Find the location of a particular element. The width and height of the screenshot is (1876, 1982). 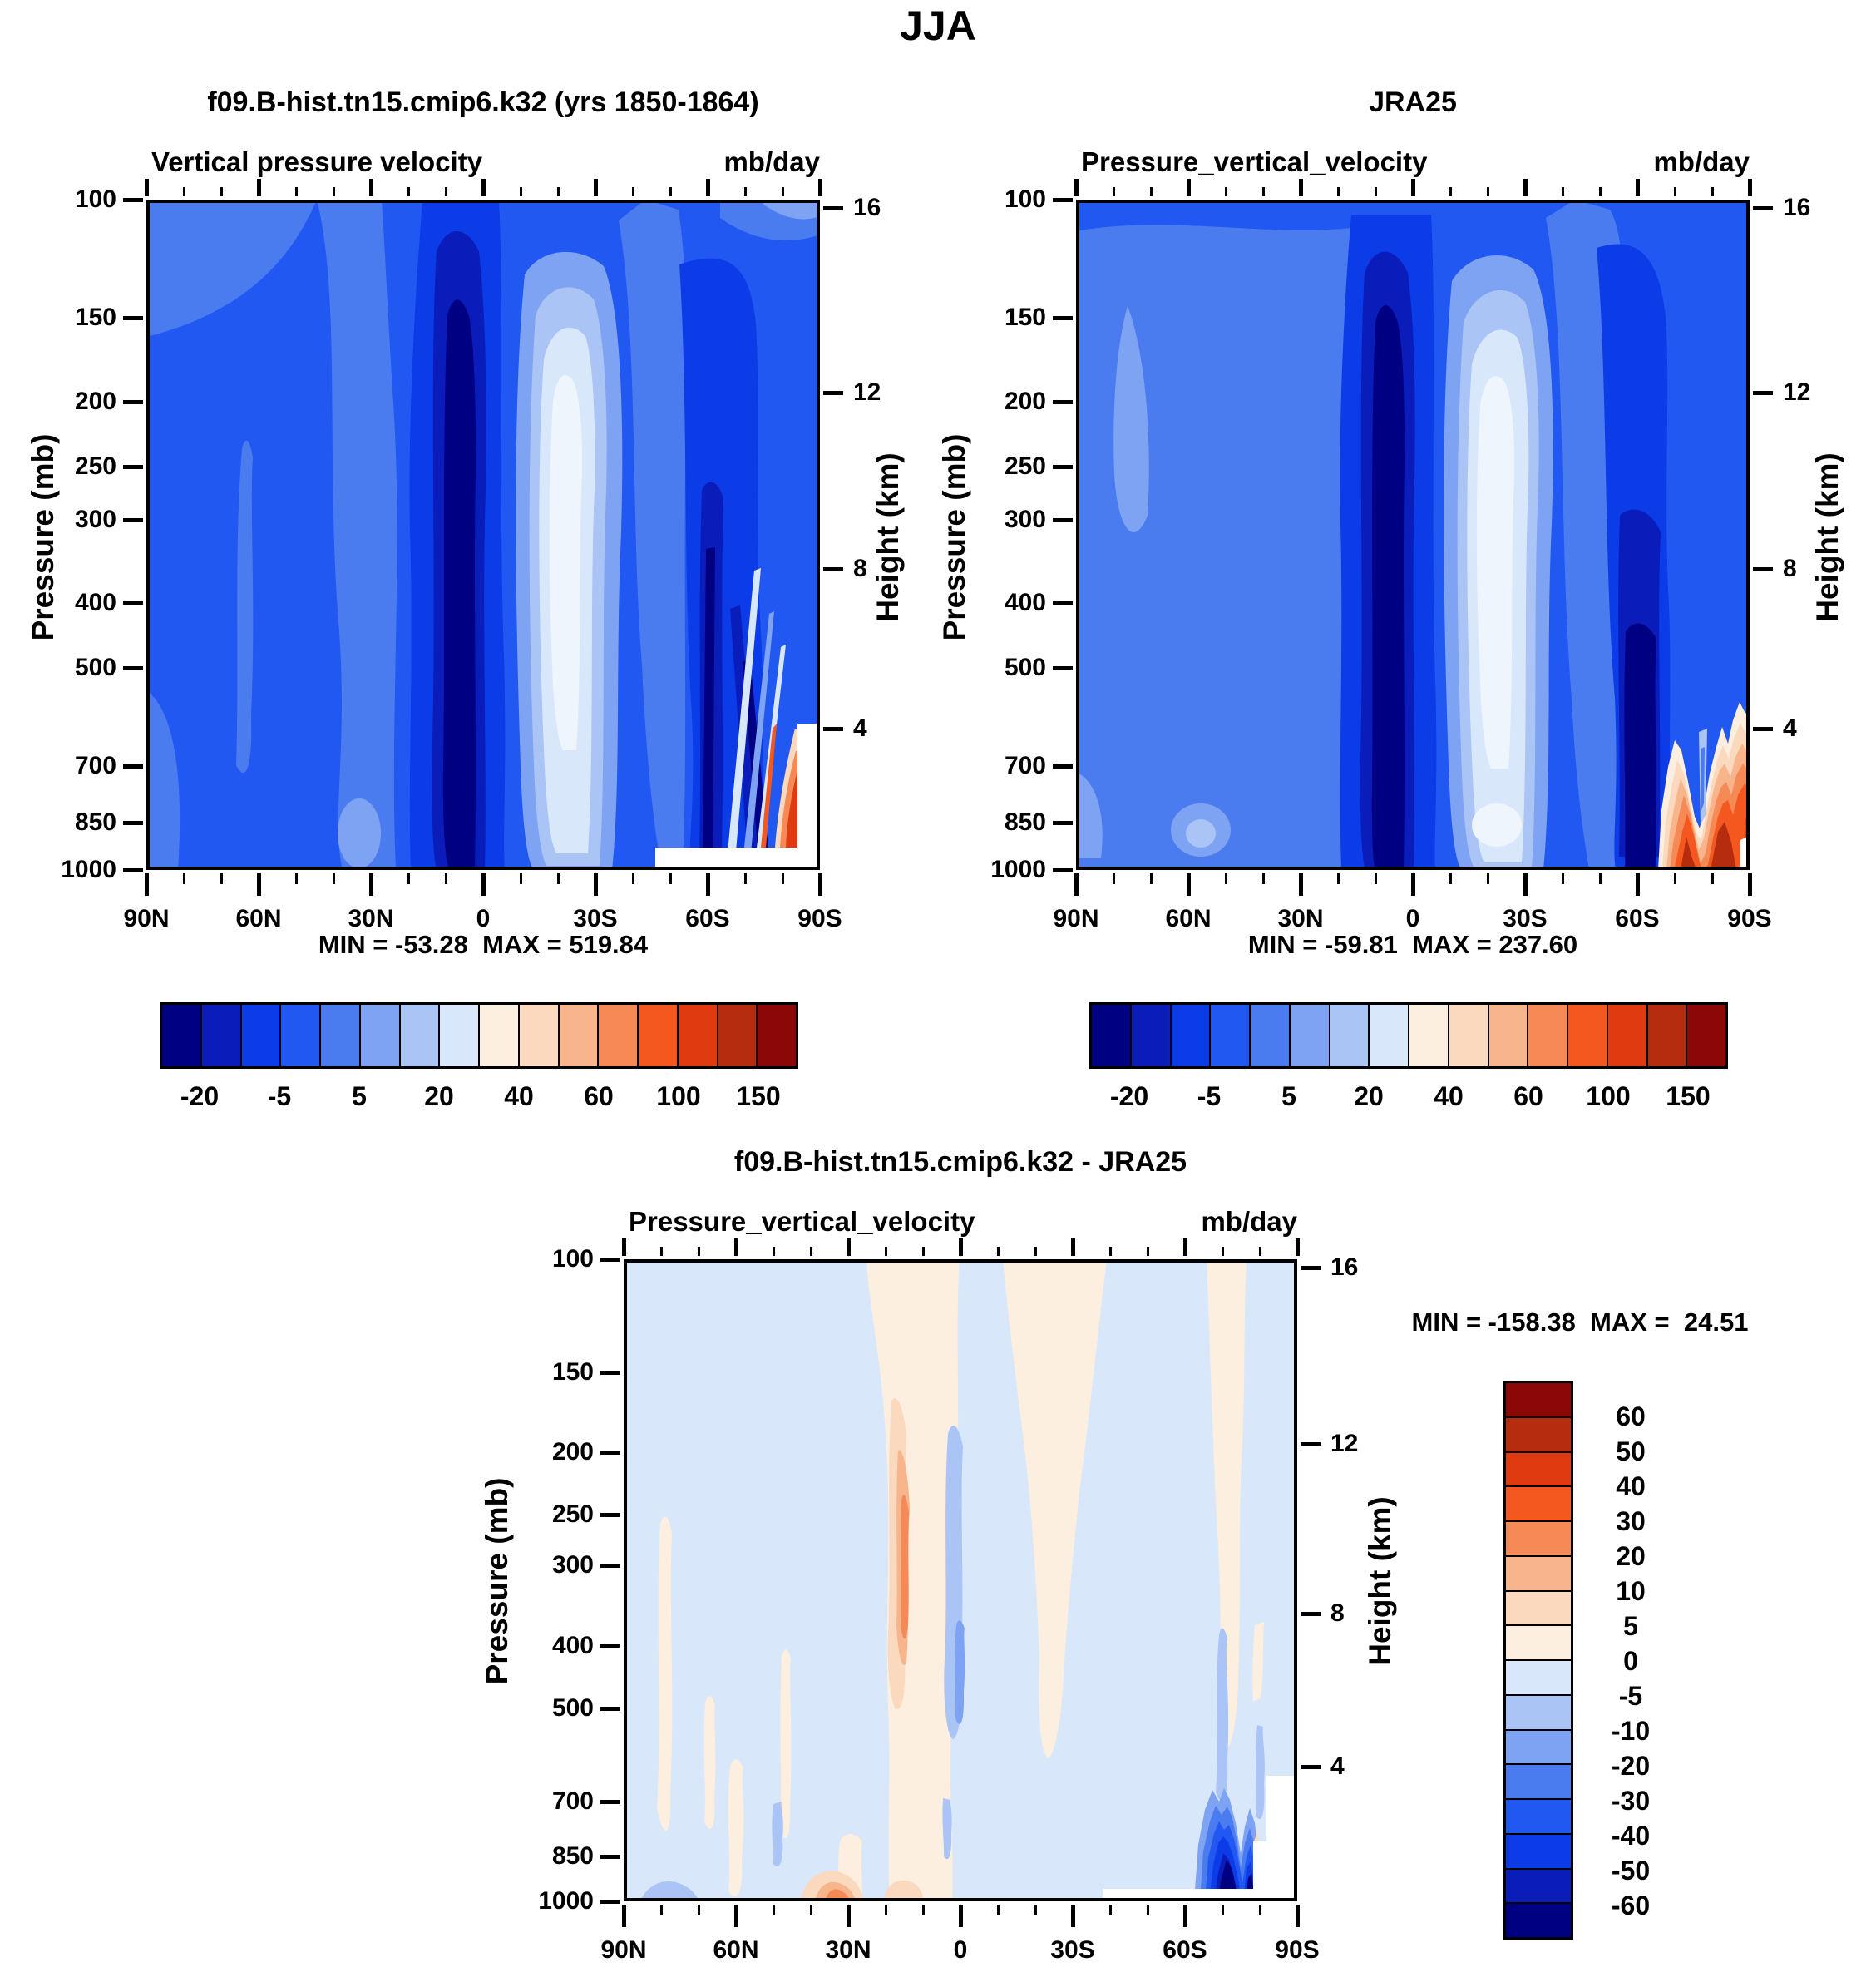

diff-colorbar-tick-label: -5 is located at coordinates (1630, 1696).